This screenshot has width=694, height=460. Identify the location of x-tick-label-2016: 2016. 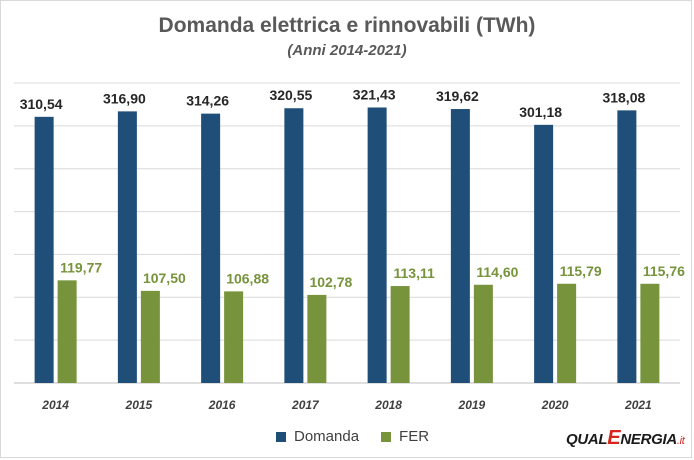
(222, 405).